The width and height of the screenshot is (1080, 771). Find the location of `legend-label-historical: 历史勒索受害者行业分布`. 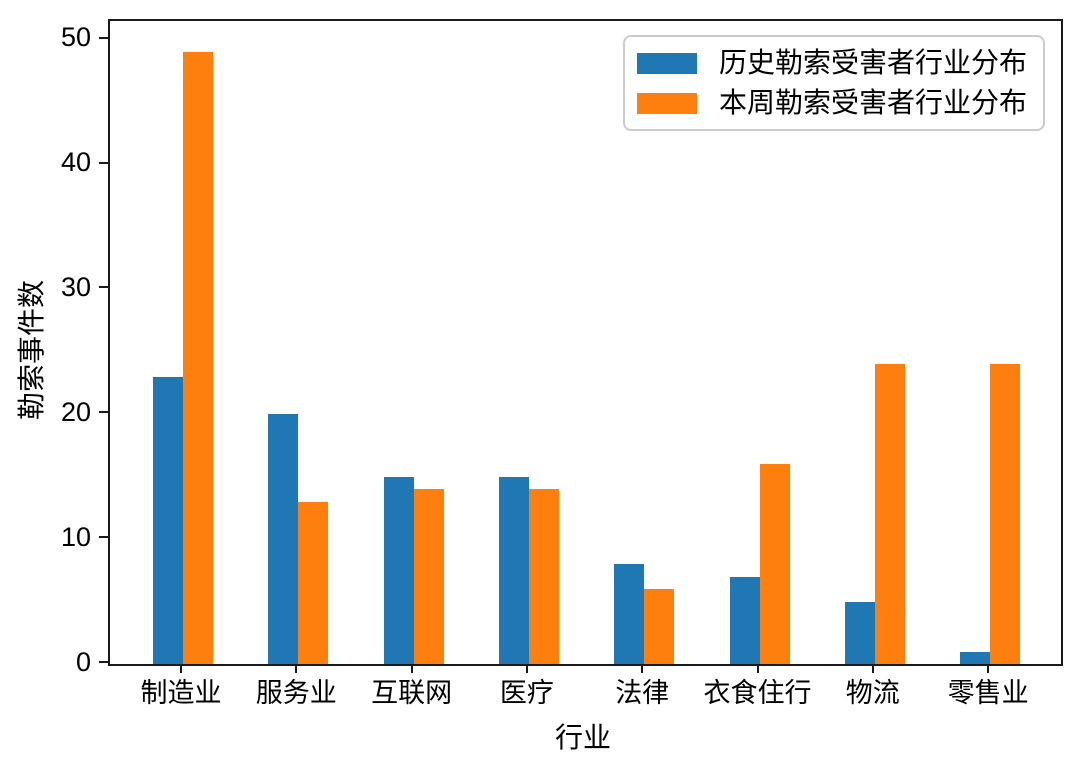

legend-label-historical: 历史勒索受害者行业分布 is located at coordinates (872, 62).